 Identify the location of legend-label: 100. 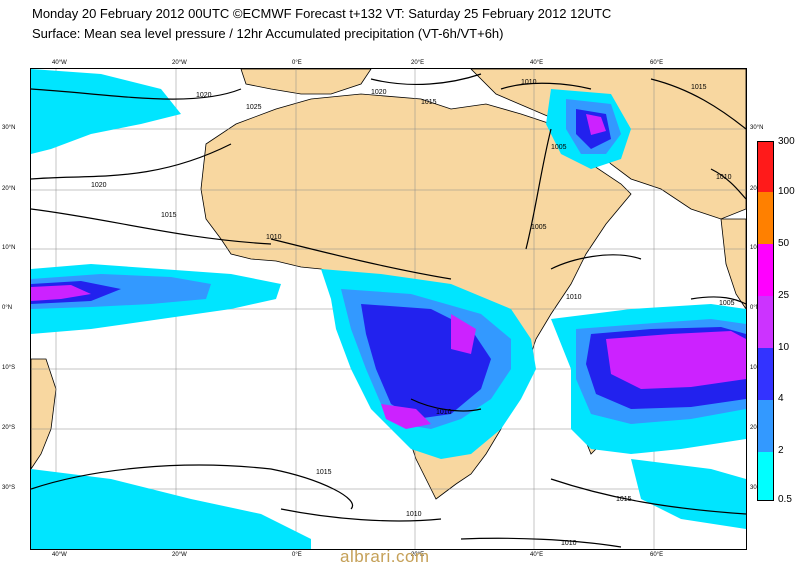
(786, 191).